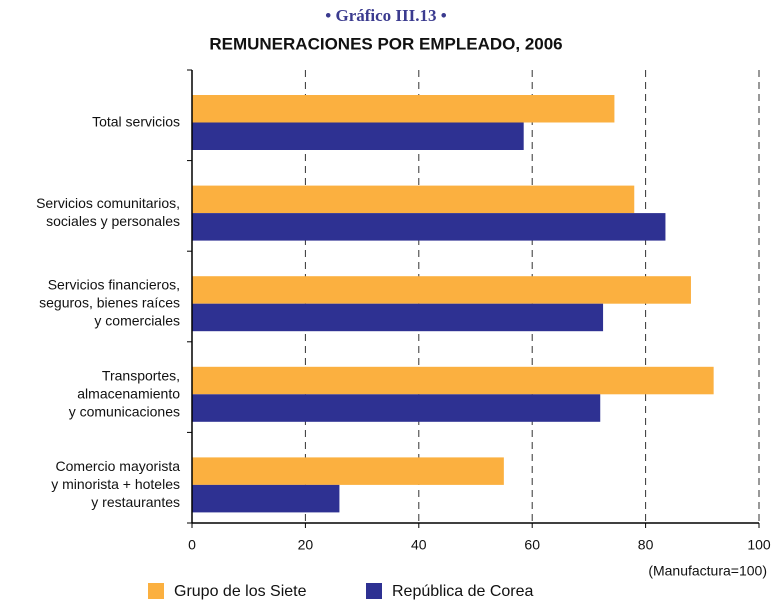 Image resolution: width=772 pixels, height=601 pixels. Describe the element at coordinates (463, 591) in the screenshot. I see `legend-label: República de Corea` at that location.